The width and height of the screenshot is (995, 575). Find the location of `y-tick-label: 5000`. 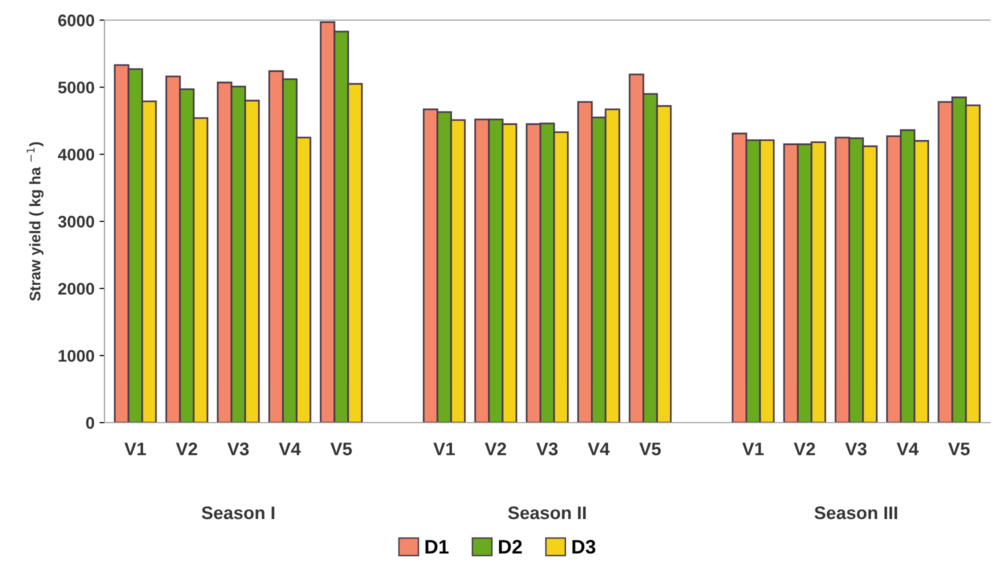

y-tick-label: 5000 is located at coordinates (76, 88).